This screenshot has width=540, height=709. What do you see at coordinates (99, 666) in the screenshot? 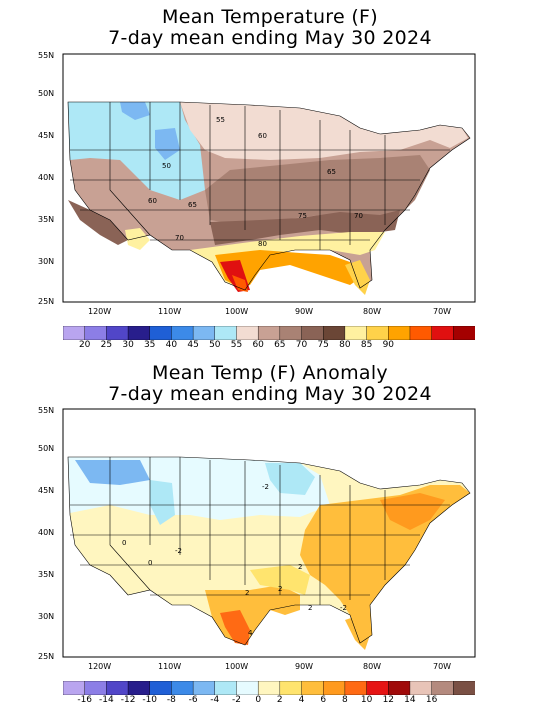
I see `lon-label: 120W` at bounding box center [99, 666].